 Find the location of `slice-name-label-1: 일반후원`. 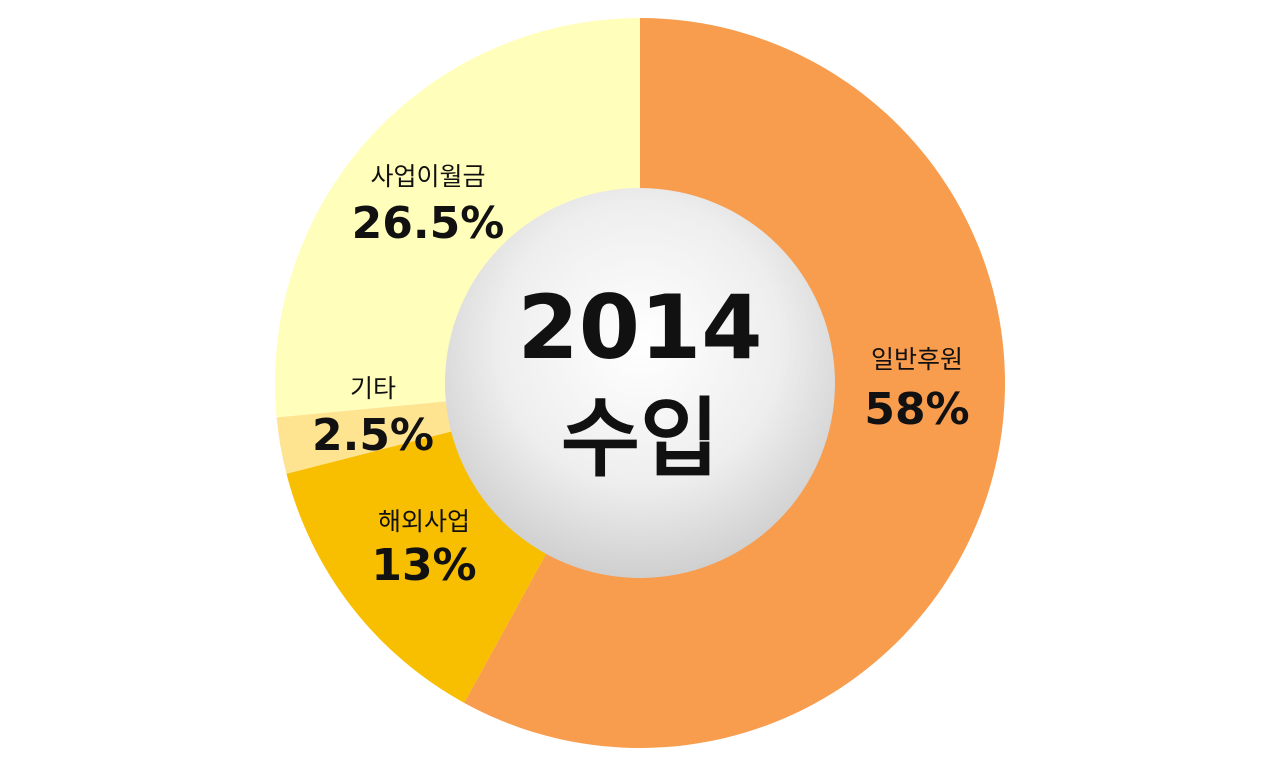

slice-name-label-1: 일반후원 is located at coordinates (917, 359).